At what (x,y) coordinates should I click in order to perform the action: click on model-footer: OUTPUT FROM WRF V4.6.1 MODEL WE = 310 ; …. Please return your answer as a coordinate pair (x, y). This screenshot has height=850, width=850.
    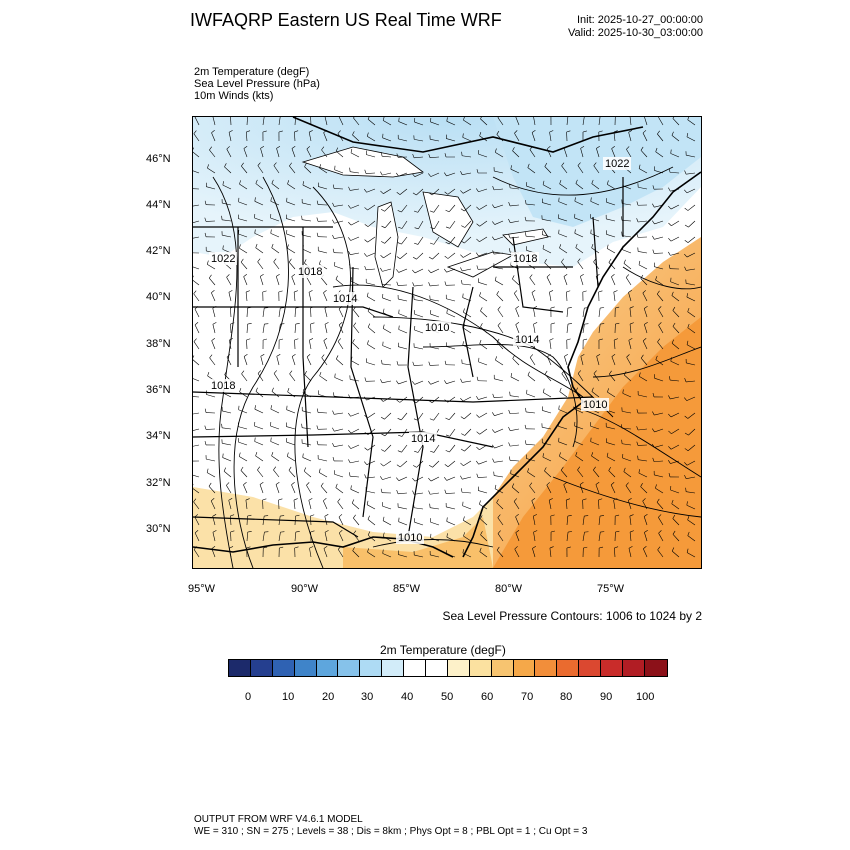
    Looking at the image, I should click on (390, 826).